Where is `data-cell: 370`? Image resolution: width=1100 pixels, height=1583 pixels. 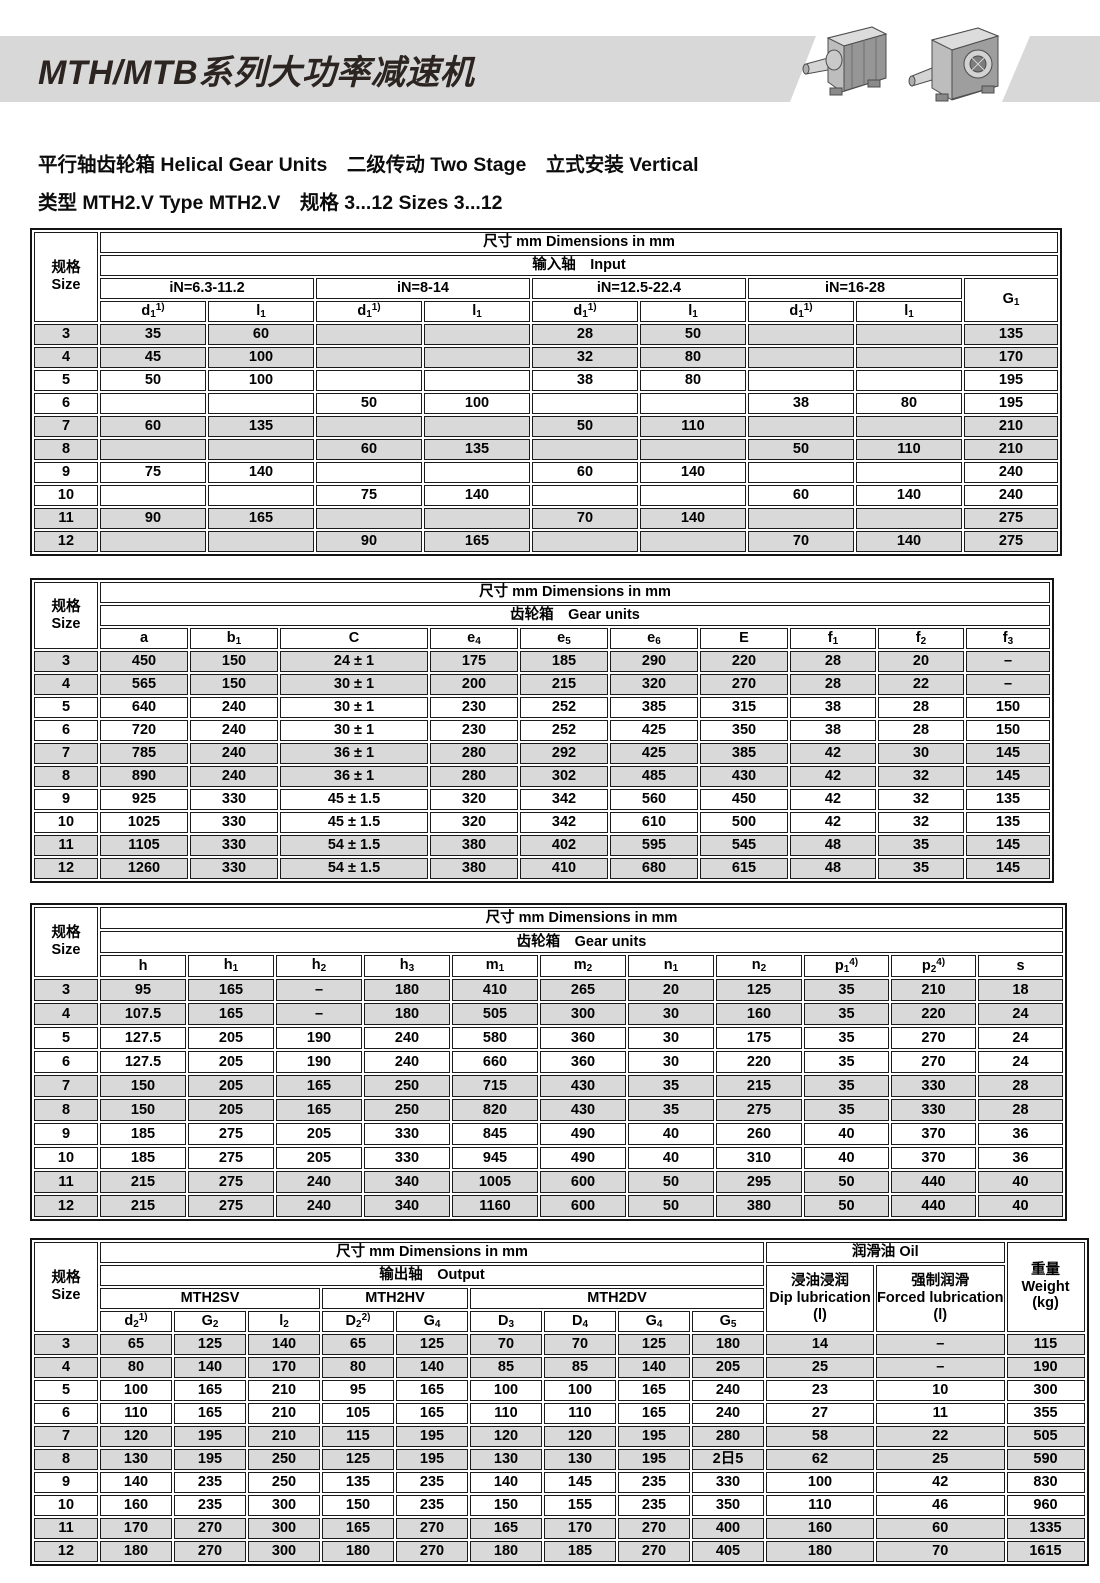 data-cell: 370 is located at coordinates (933, 1134).